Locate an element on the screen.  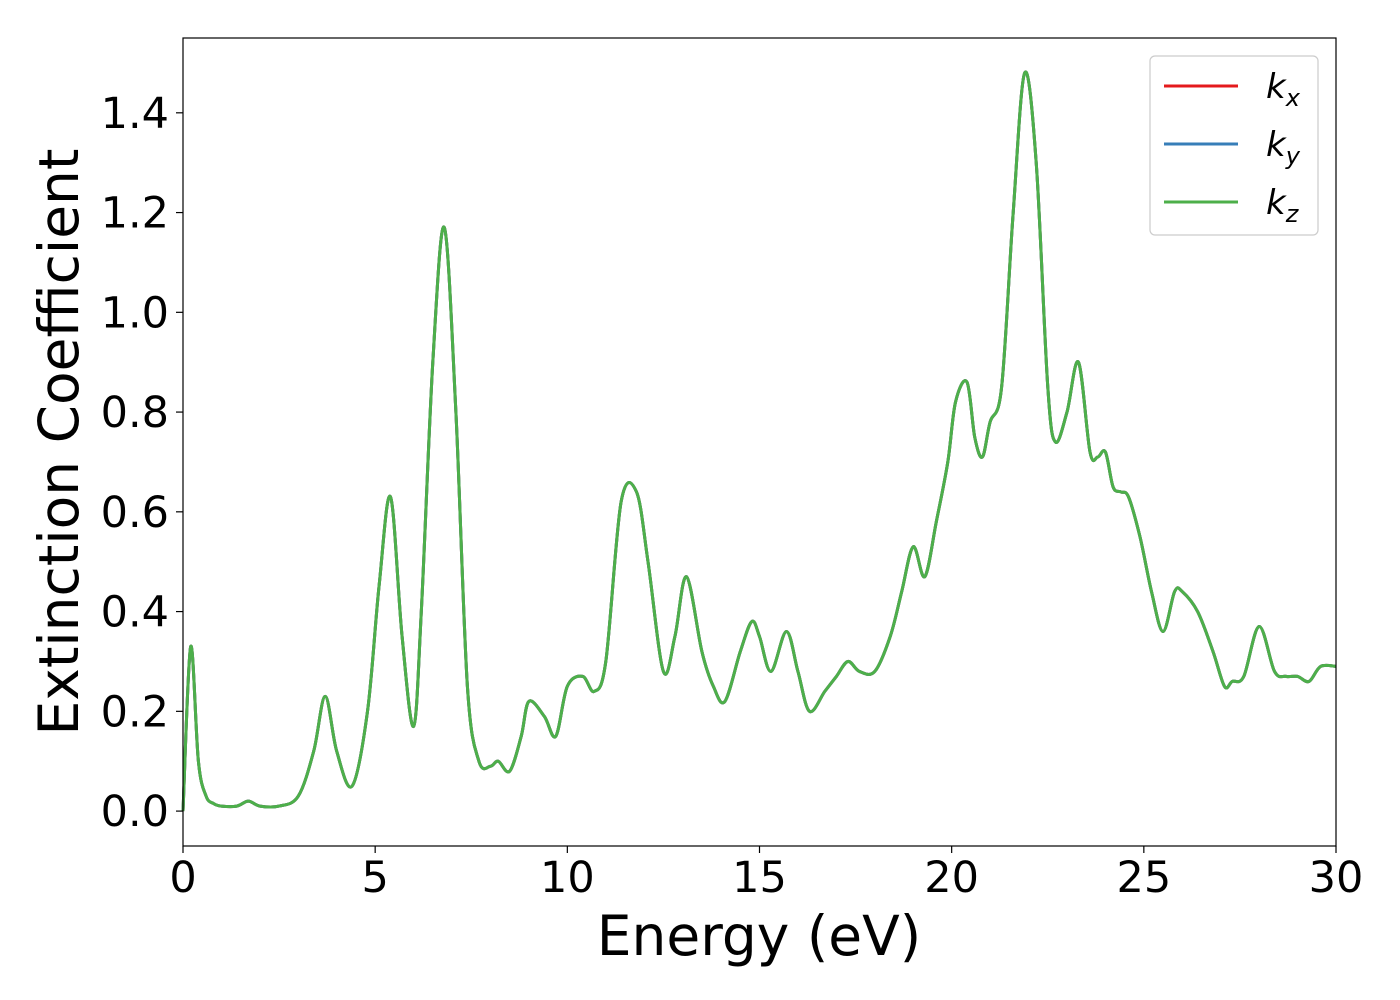
y-tick-label: 0.2 is located at coordinates (135, 712).